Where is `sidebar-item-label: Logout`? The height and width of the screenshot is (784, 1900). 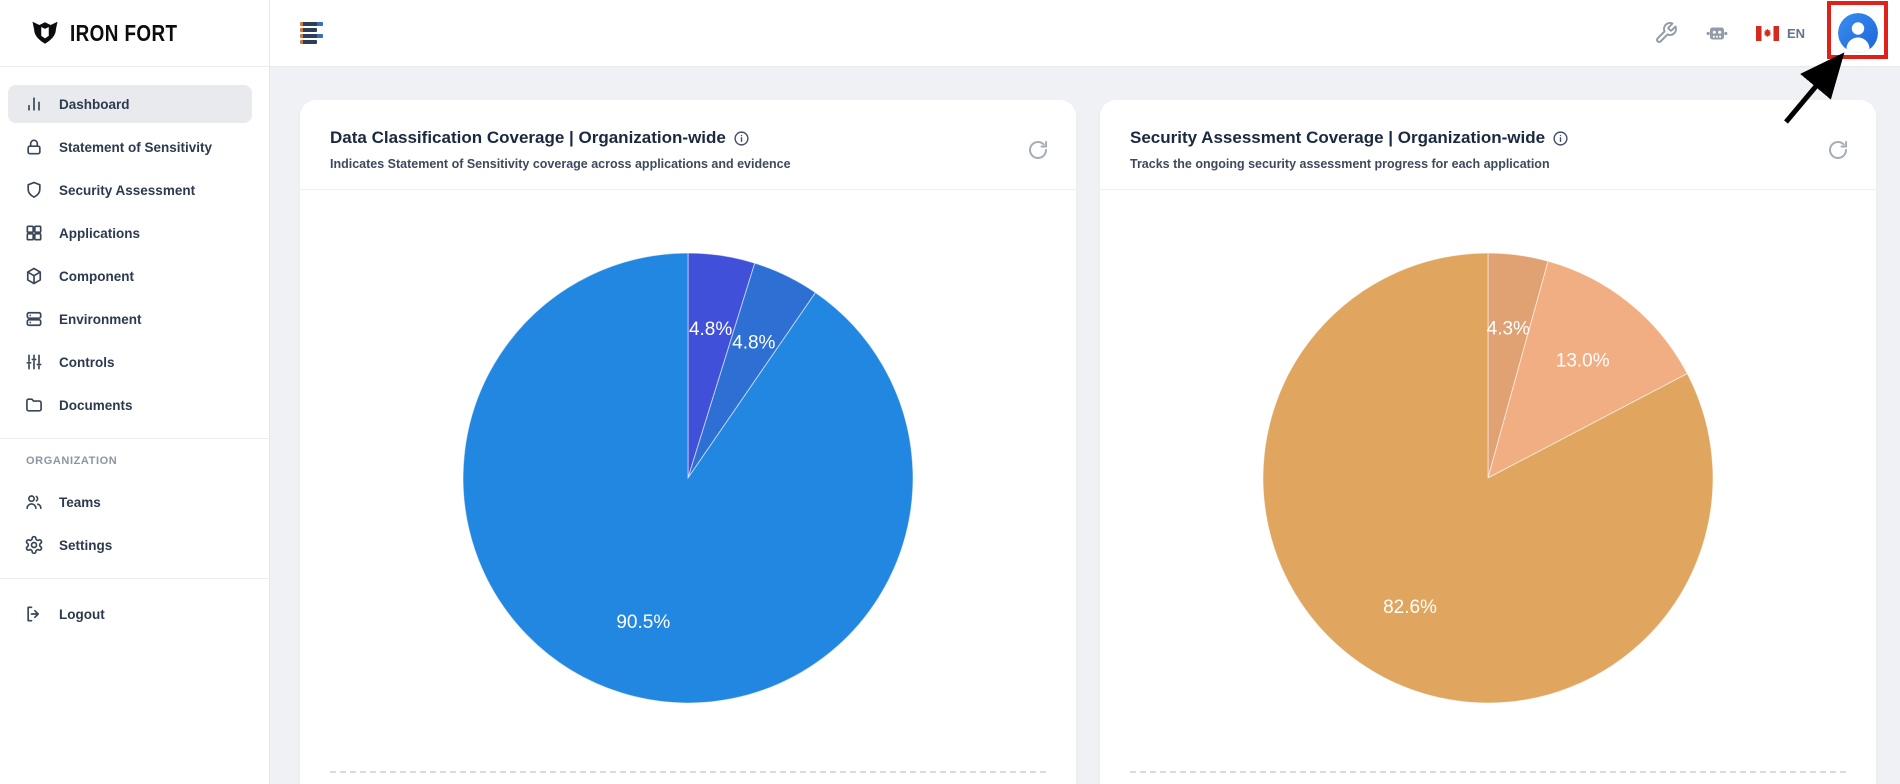 sidebar-item-label: Logout is located at coordinates (82, 614).